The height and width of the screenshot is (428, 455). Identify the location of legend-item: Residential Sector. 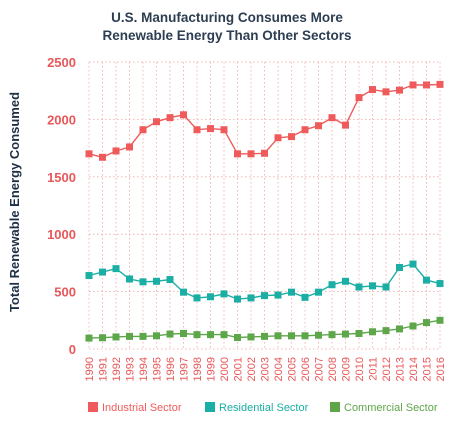
(257, 408).